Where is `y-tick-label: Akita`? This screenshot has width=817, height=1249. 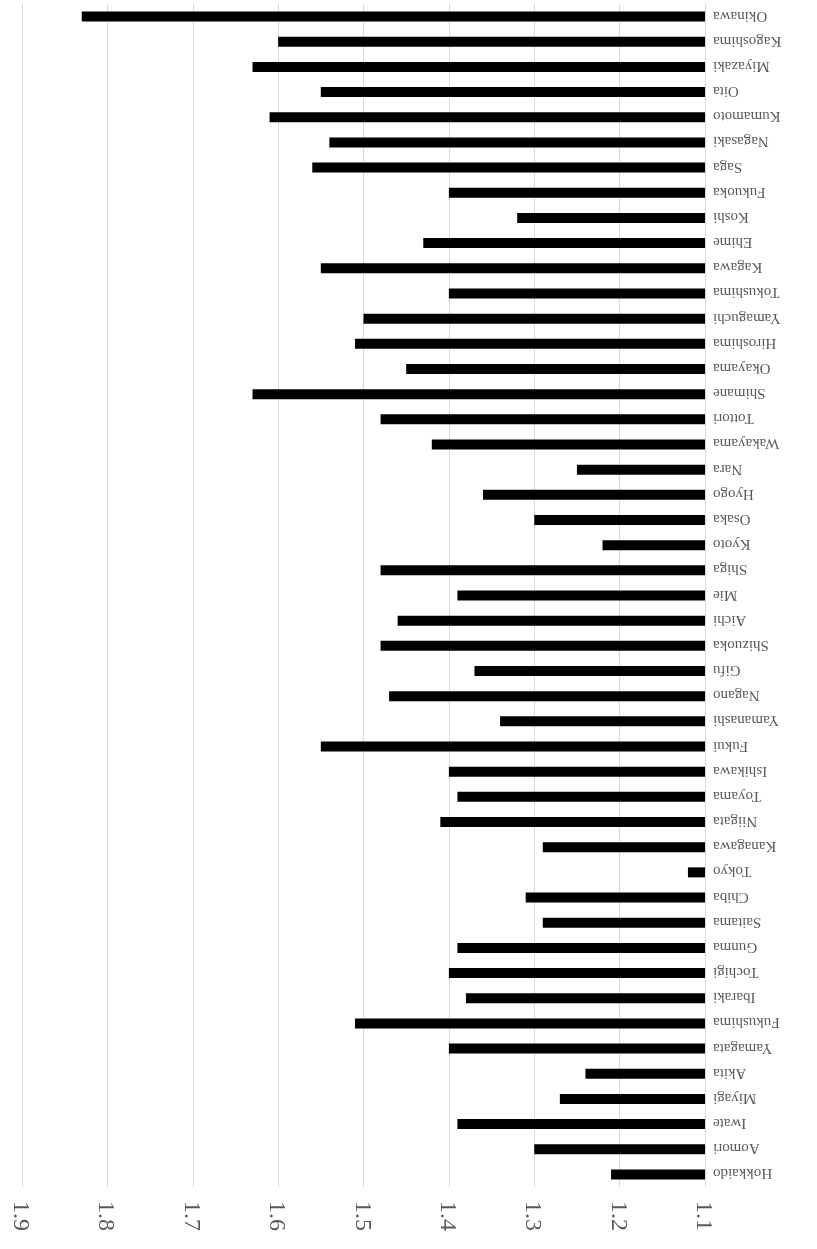
y-tick-label: Akita is located at coordinates (729, 1073).